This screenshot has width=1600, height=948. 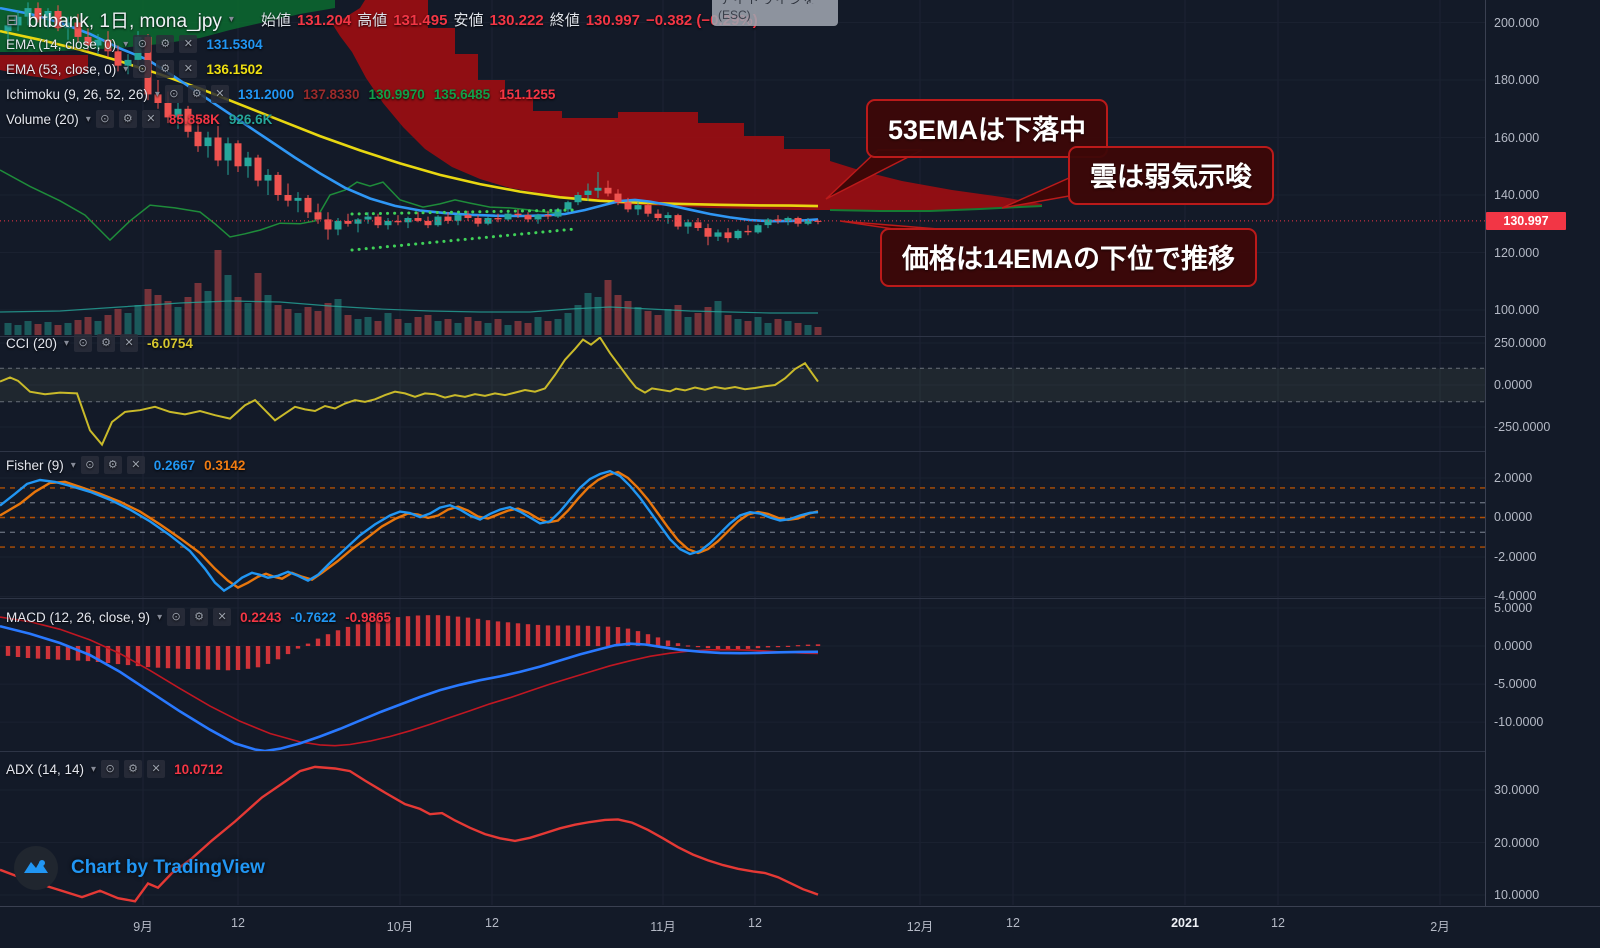 What do you see at coordinates (463, 212) in the screenshot?
I see `trendline-upper` at bounding box center [463, 212].